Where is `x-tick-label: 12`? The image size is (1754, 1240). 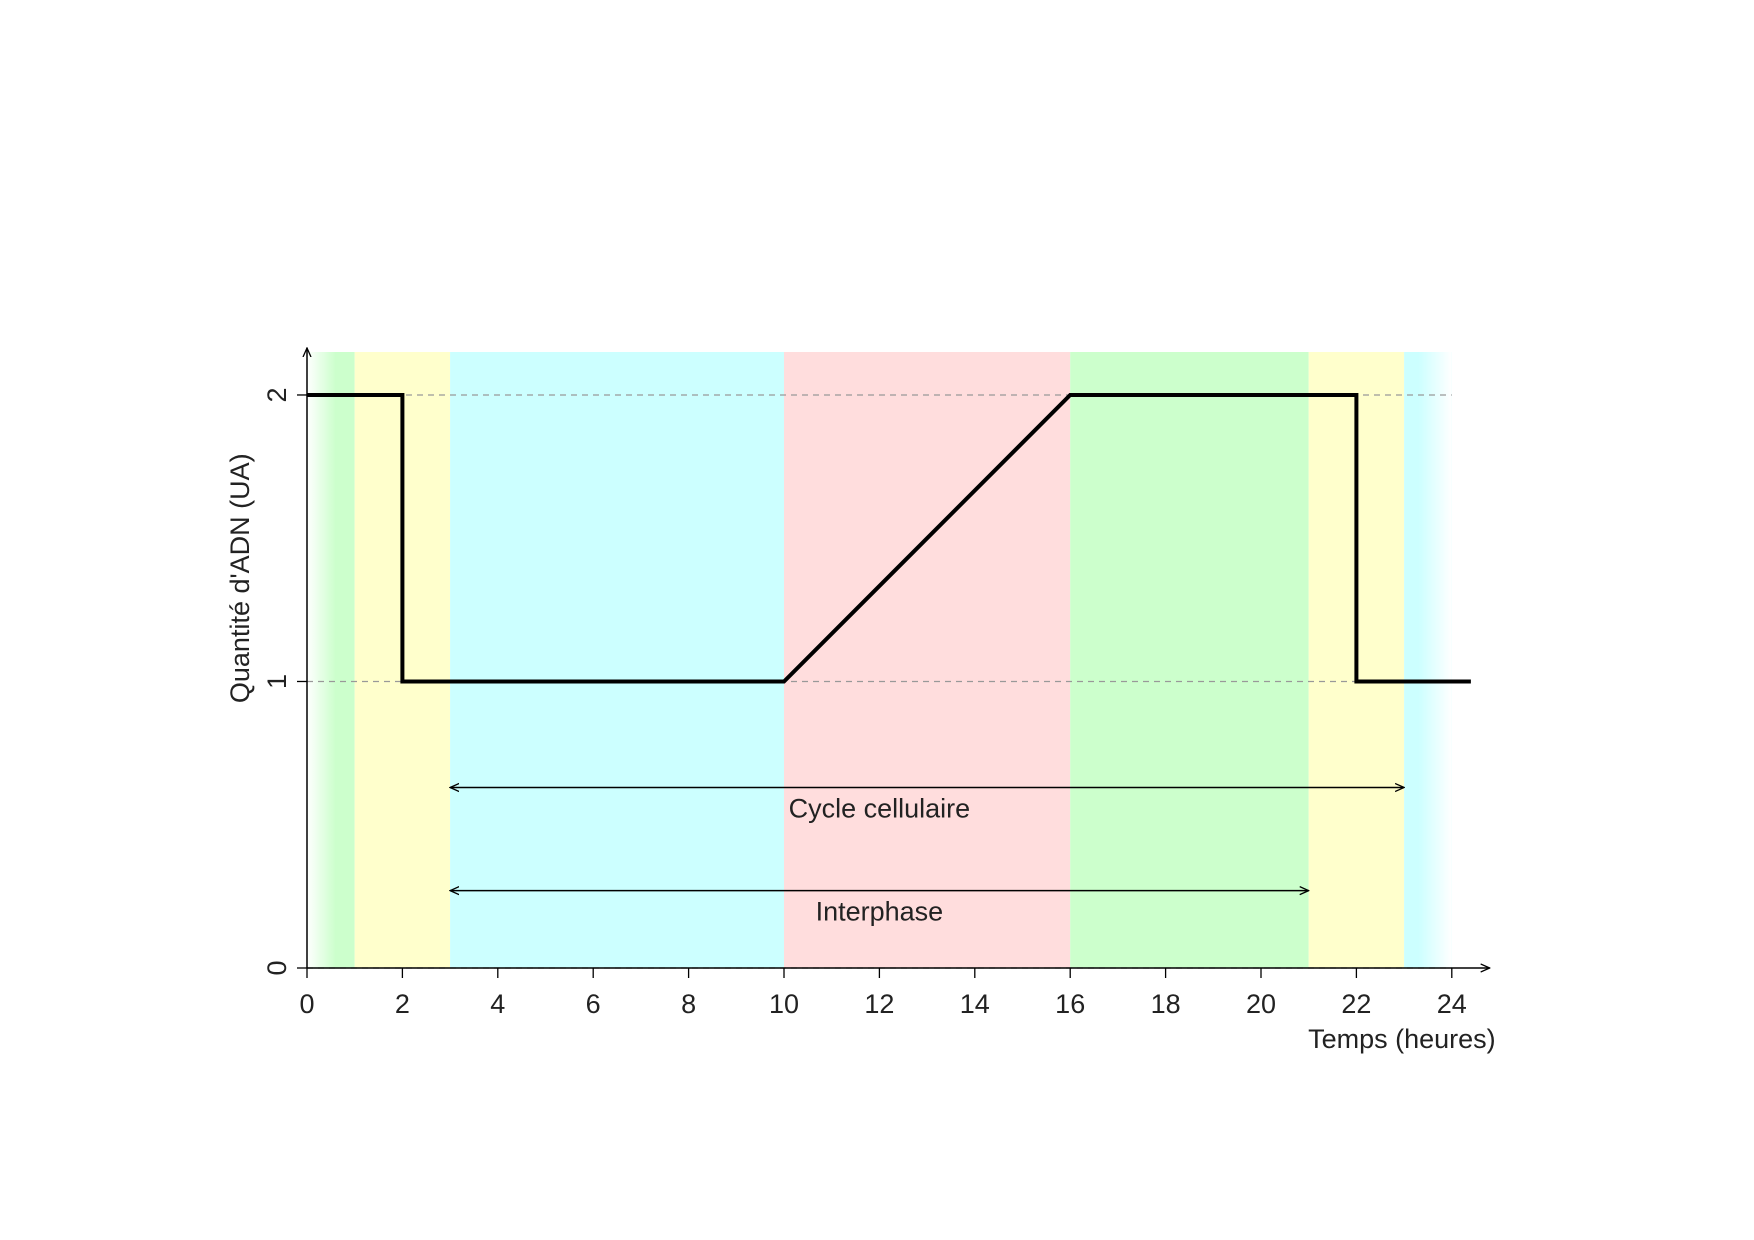
x-tick-label: 12 is located at coordinates (879, 1004).